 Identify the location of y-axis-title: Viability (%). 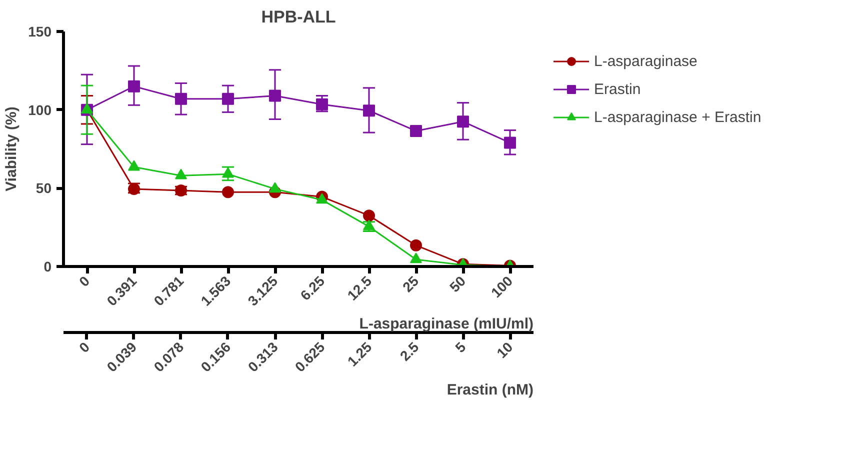
(11, 149).